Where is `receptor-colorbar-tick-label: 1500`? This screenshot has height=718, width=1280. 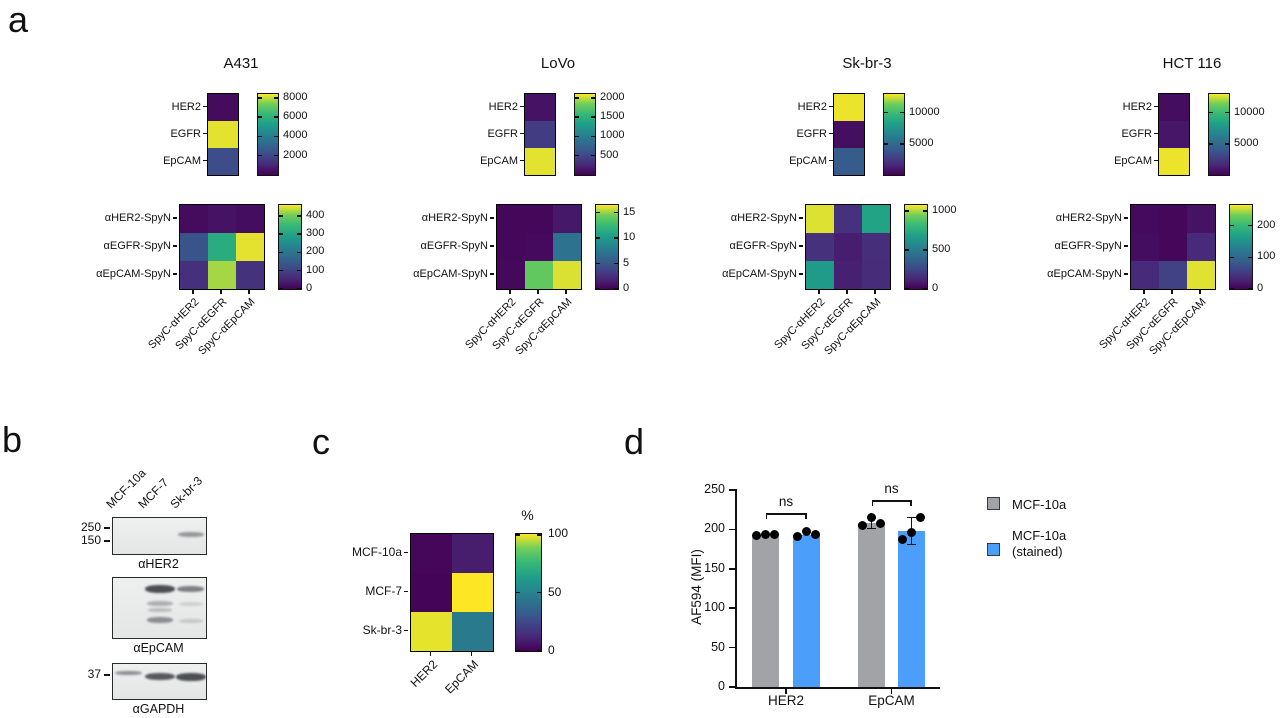
receptor-colorbar-tick-label: 1500 is located at coordinates (612, 116).